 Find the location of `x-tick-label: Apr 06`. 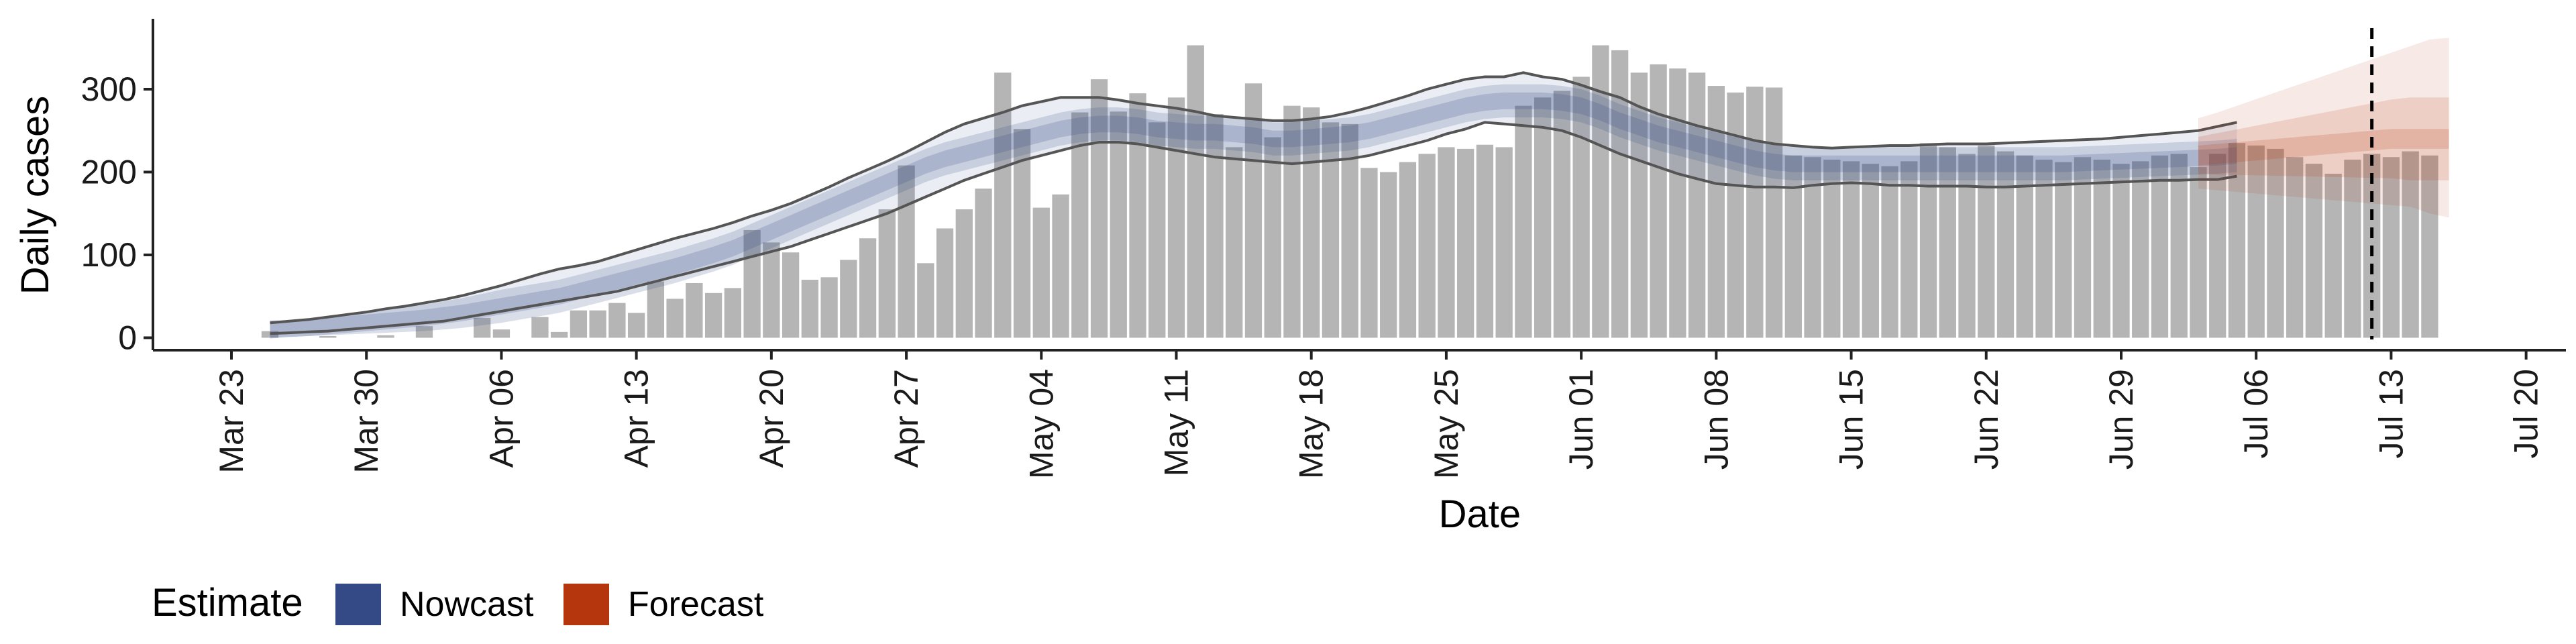

x-tick-label: Apr 06 is located at coordinates (501, 418).